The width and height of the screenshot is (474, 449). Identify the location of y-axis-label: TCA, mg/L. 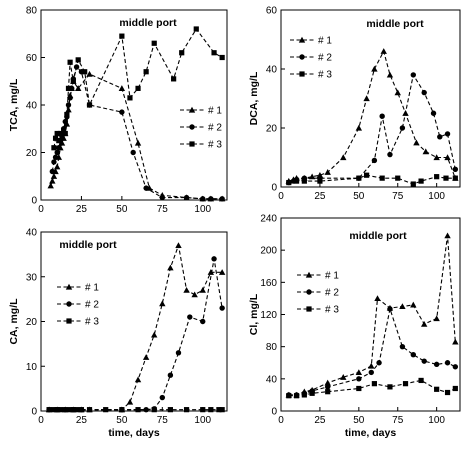
(14, 104).